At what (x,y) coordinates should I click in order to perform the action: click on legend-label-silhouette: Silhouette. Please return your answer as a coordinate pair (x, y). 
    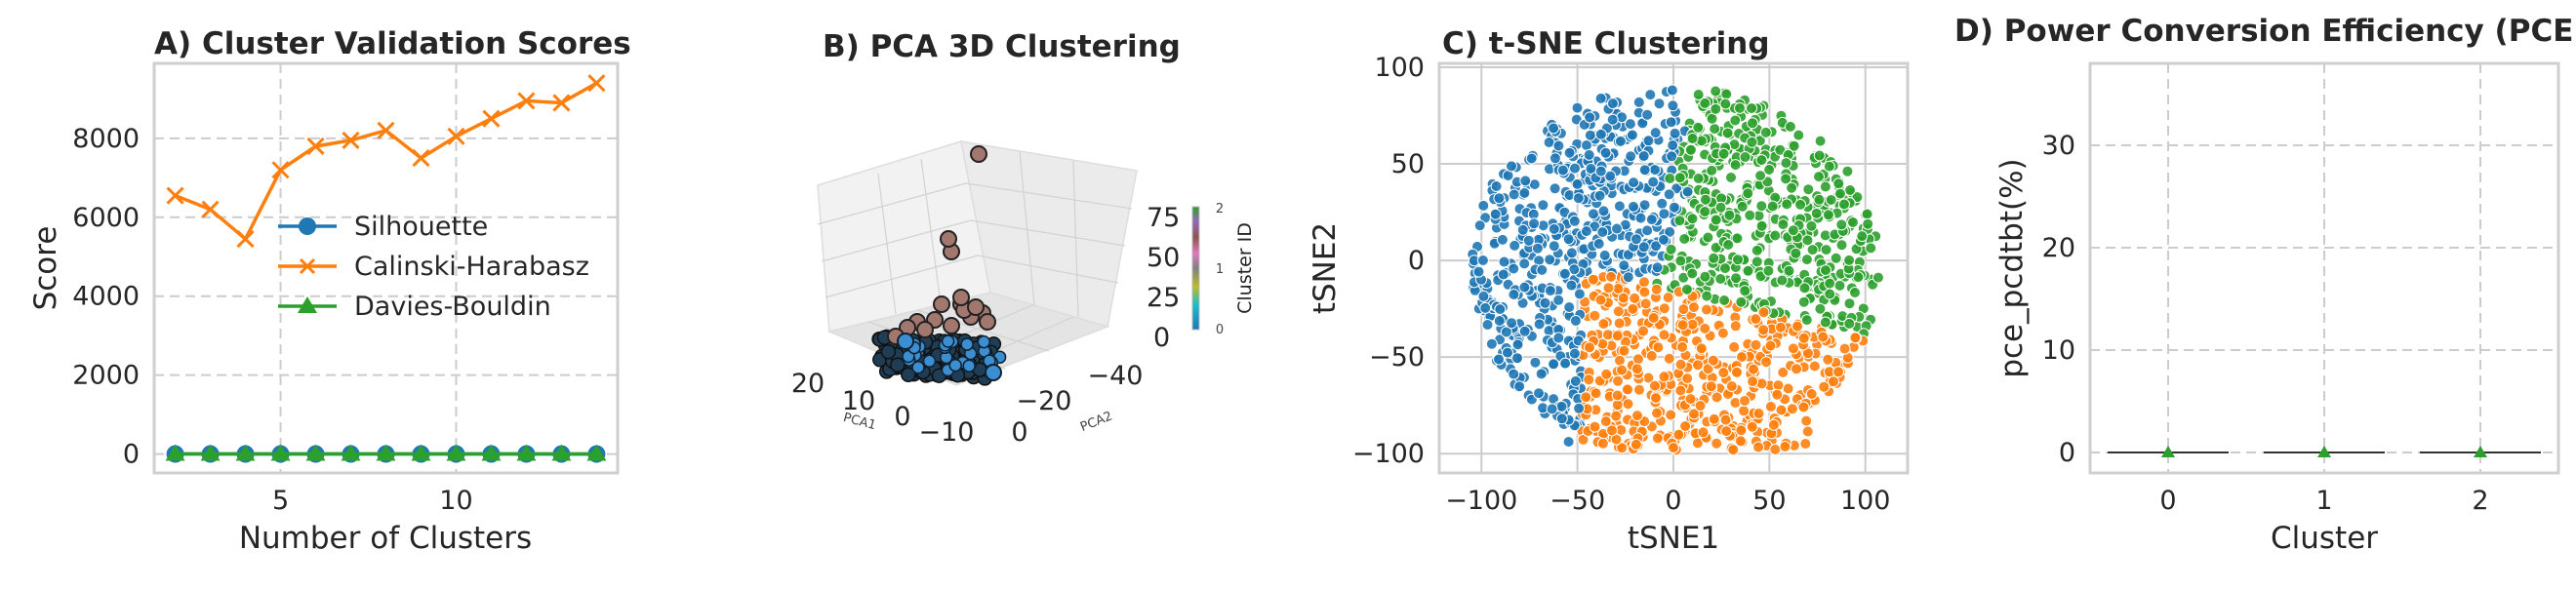
    Looking at the image, I should click on (421, 227).